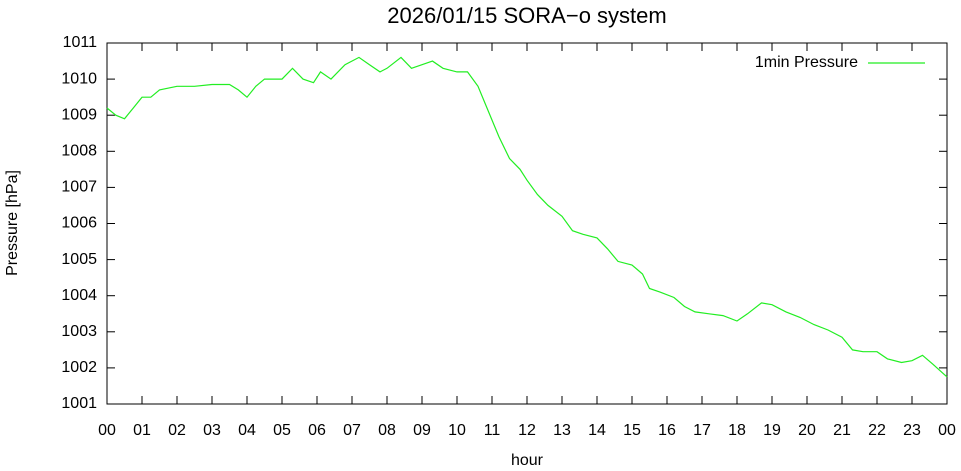 This screenshot has height=471, width=961. Describe the element at coordinates (807, 430) in the screenshot. I see `x-tick-label: 20` at that location.